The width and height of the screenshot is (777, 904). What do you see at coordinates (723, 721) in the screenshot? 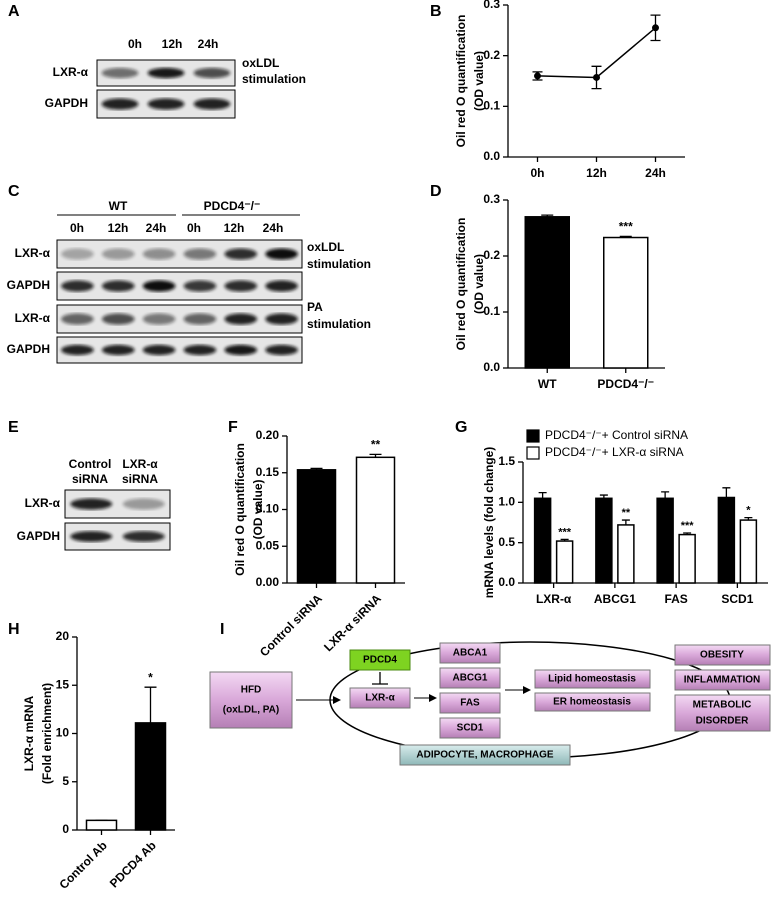
I see `outcome: DISORDER` at bounding box center [723, 721].